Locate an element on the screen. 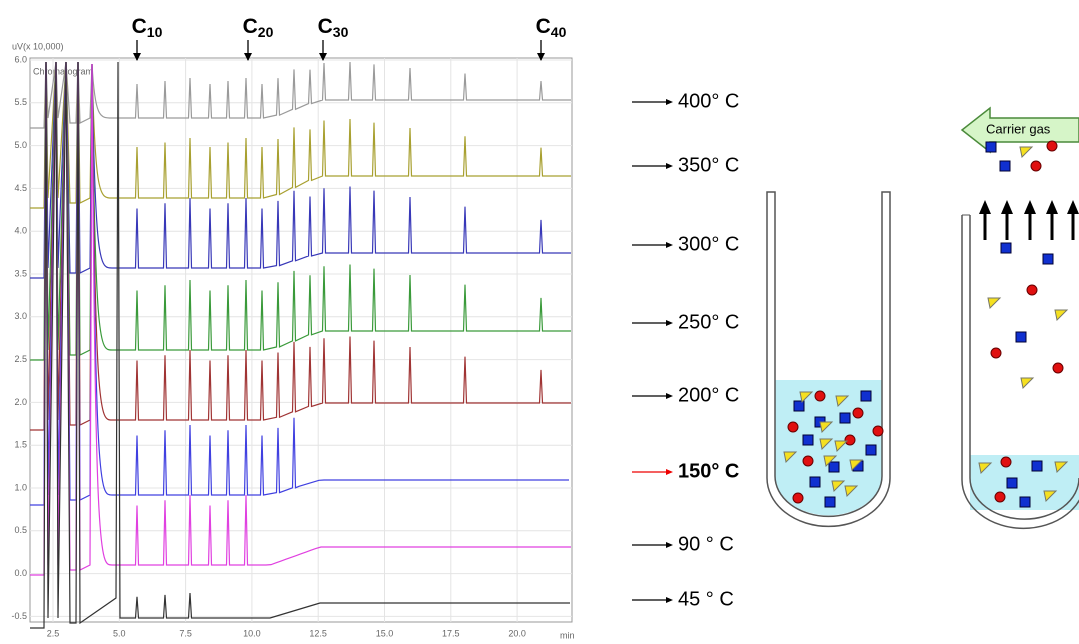  x-tick-label: 2.5 is located at coordinates (53, 633).